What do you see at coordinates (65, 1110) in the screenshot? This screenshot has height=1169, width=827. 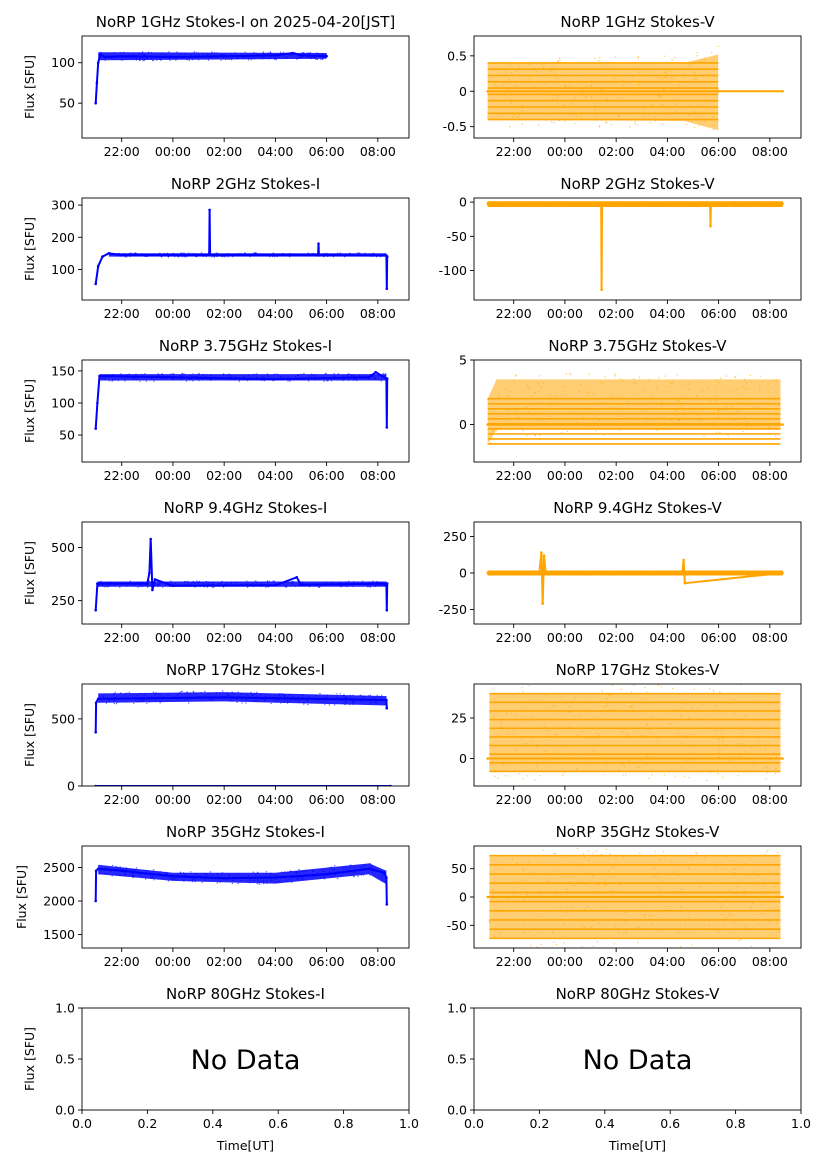 I see `y-tick-label: 0.0` at bounding box center [65, 1110].